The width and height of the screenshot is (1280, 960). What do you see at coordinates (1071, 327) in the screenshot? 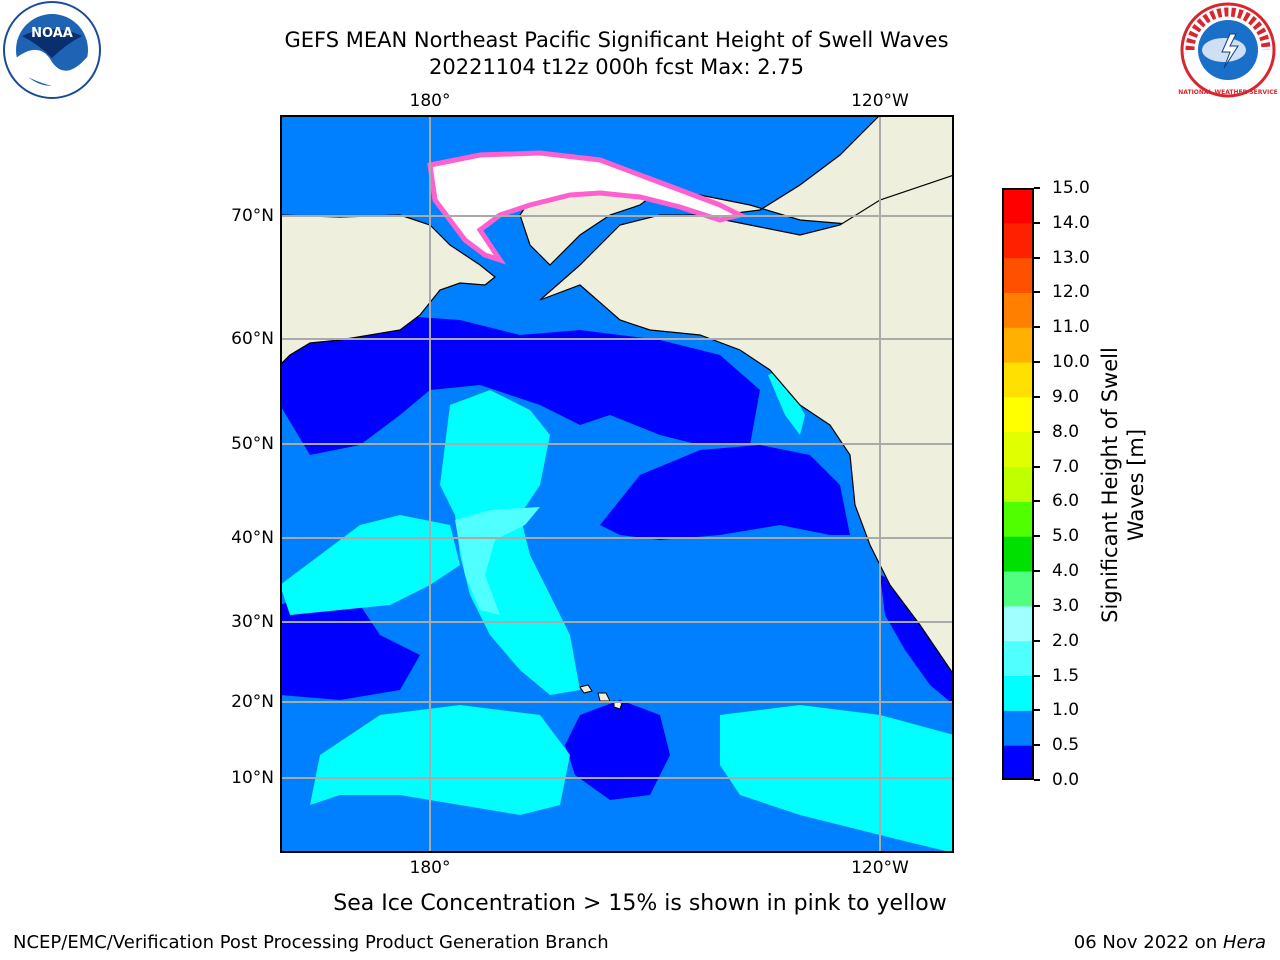
I see `colorbar-tick-label: 11.0` at bounding box center [1071, 327].